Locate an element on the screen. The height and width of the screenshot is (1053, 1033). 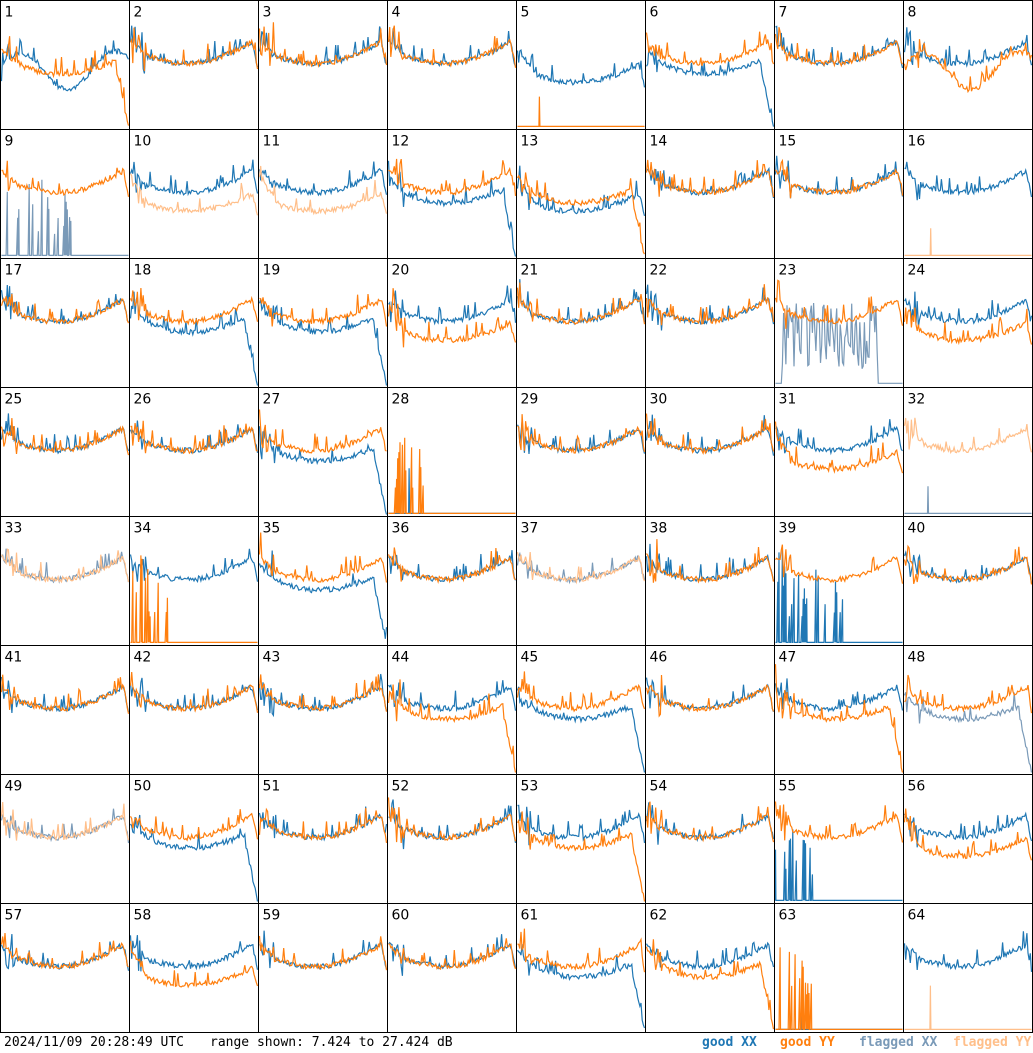
panel-1-xx-trace is located at coordinates (65, 64).